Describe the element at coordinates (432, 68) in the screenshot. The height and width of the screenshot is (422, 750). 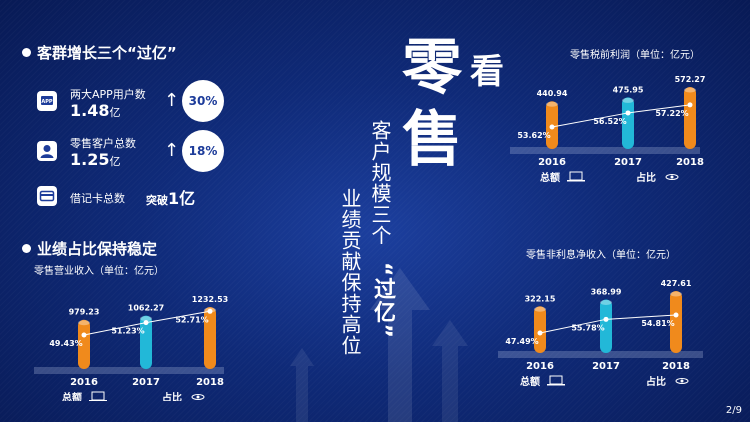
I see `headline-char-ling: 零` at that location.